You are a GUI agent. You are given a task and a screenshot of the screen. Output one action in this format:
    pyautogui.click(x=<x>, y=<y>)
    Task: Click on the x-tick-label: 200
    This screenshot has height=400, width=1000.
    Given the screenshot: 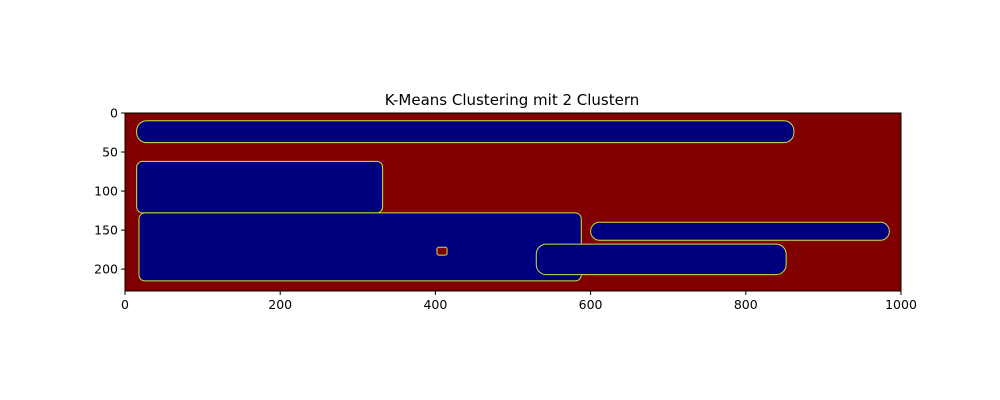 What is the action you would take?
    pyautogui.click(x=280, y=304)
    